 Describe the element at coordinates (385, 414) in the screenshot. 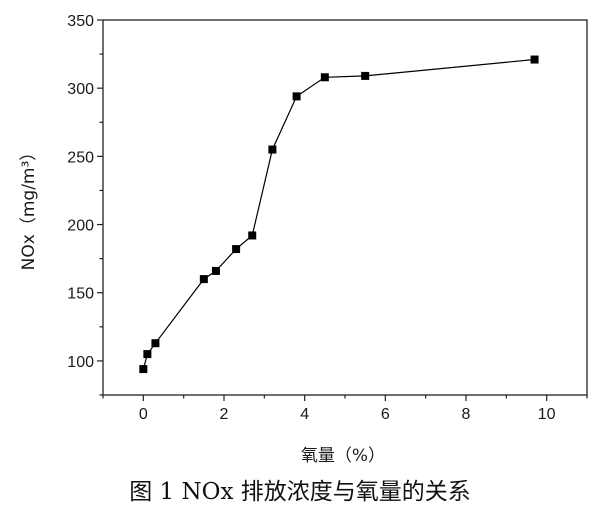

I see `x-tick-label: 6` at that location.